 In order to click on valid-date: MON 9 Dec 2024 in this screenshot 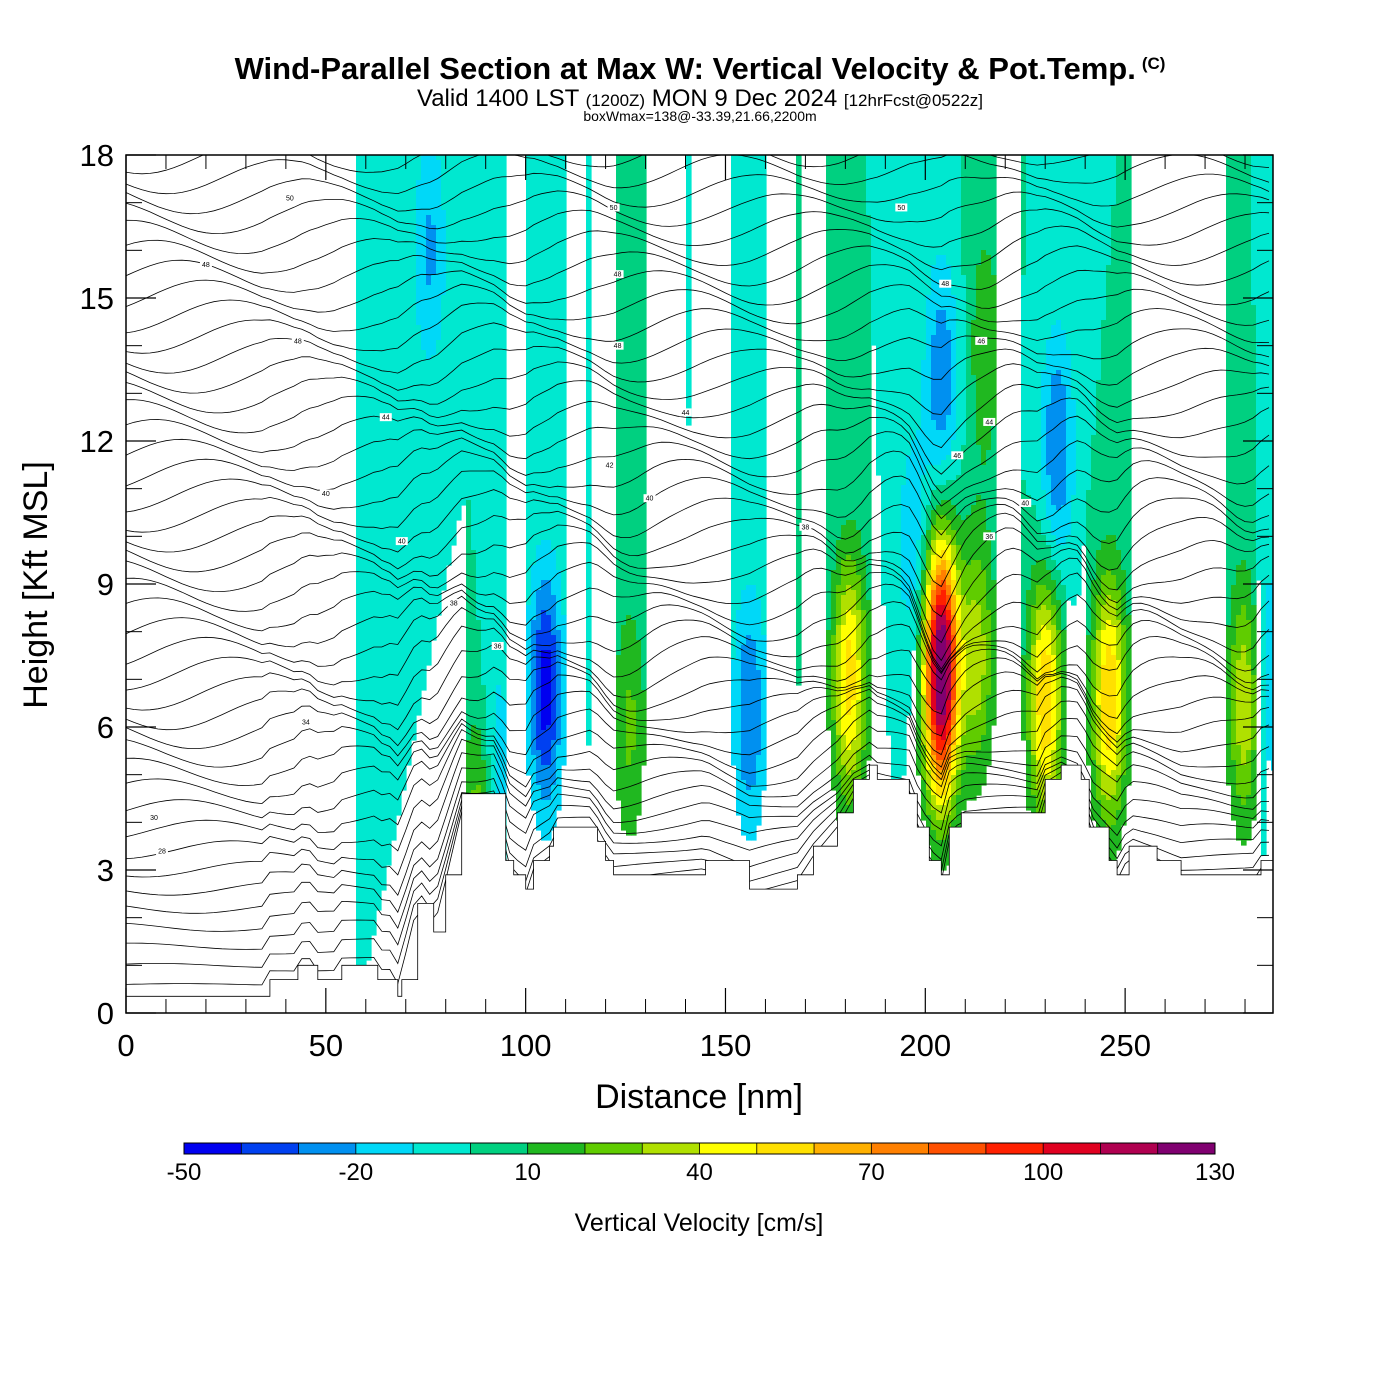, I will do `click(744, 98)`.